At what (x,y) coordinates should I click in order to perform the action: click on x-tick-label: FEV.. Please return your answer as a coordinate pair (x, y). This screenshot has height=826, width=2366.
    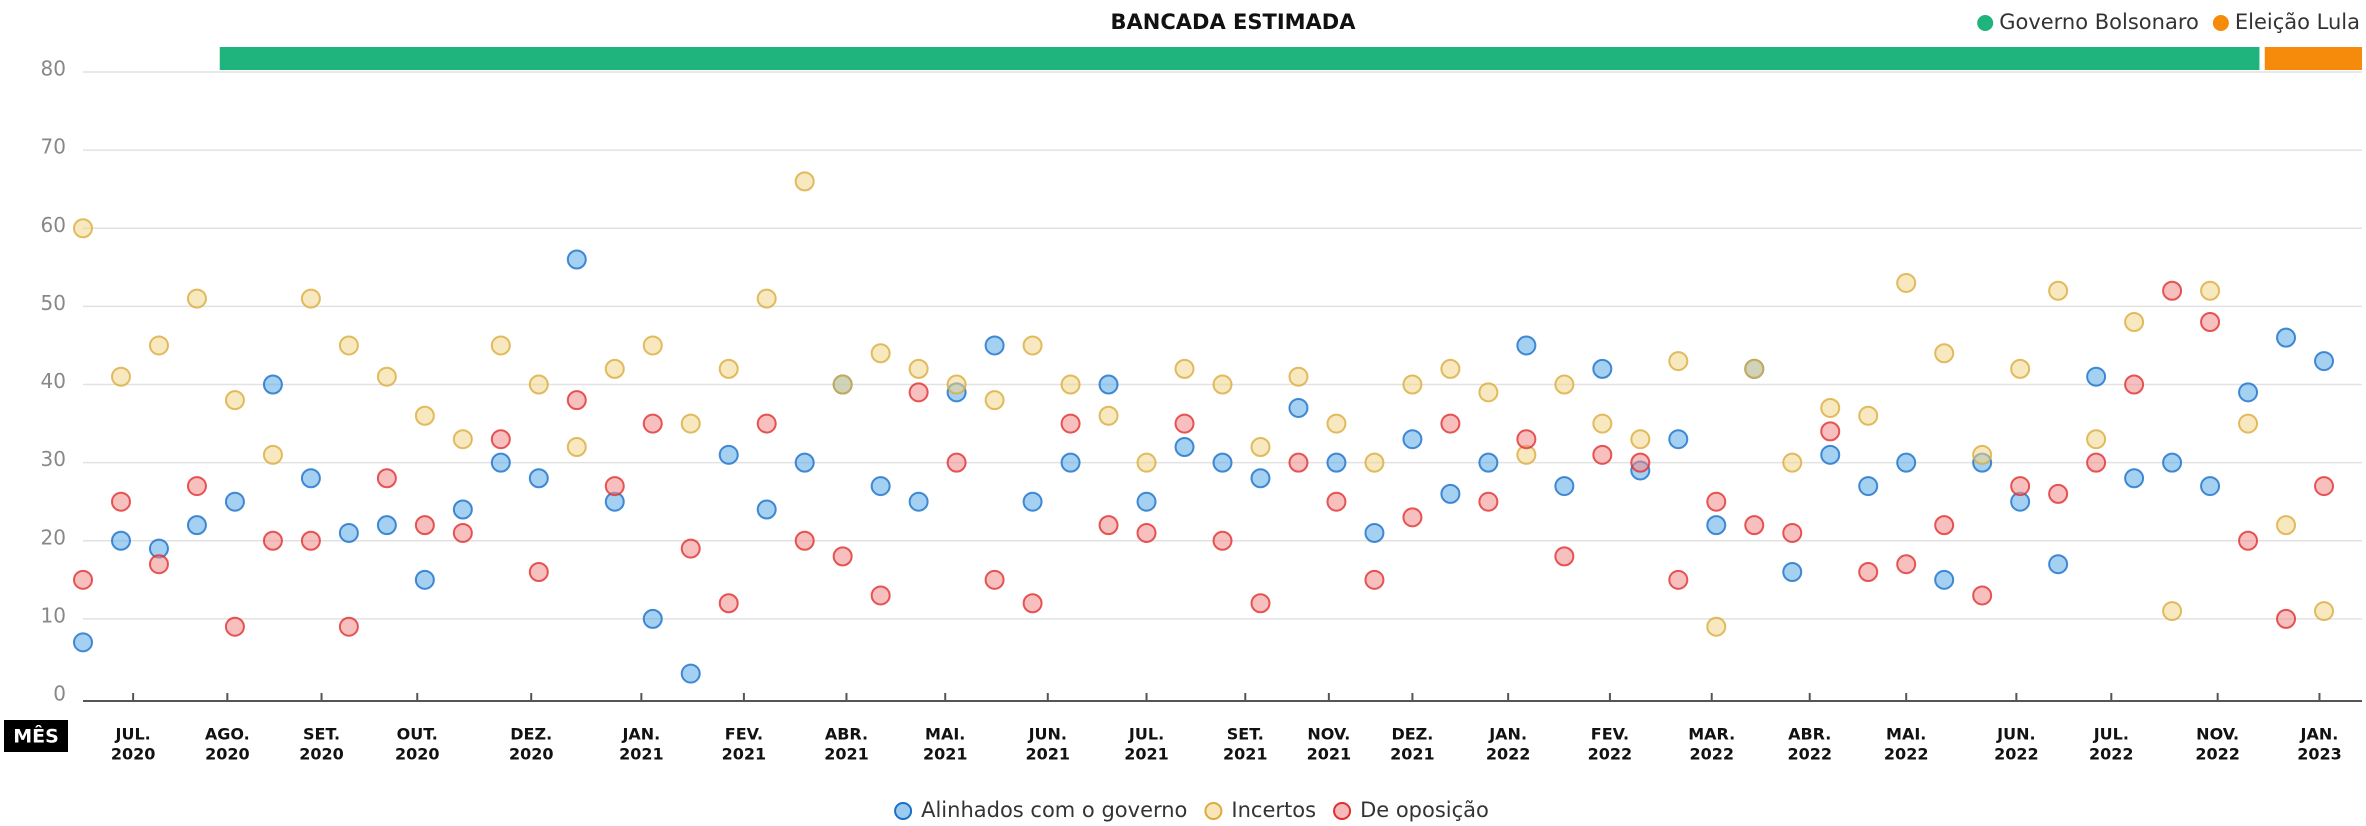
    Looking at the image, I should click on (1610, 734).